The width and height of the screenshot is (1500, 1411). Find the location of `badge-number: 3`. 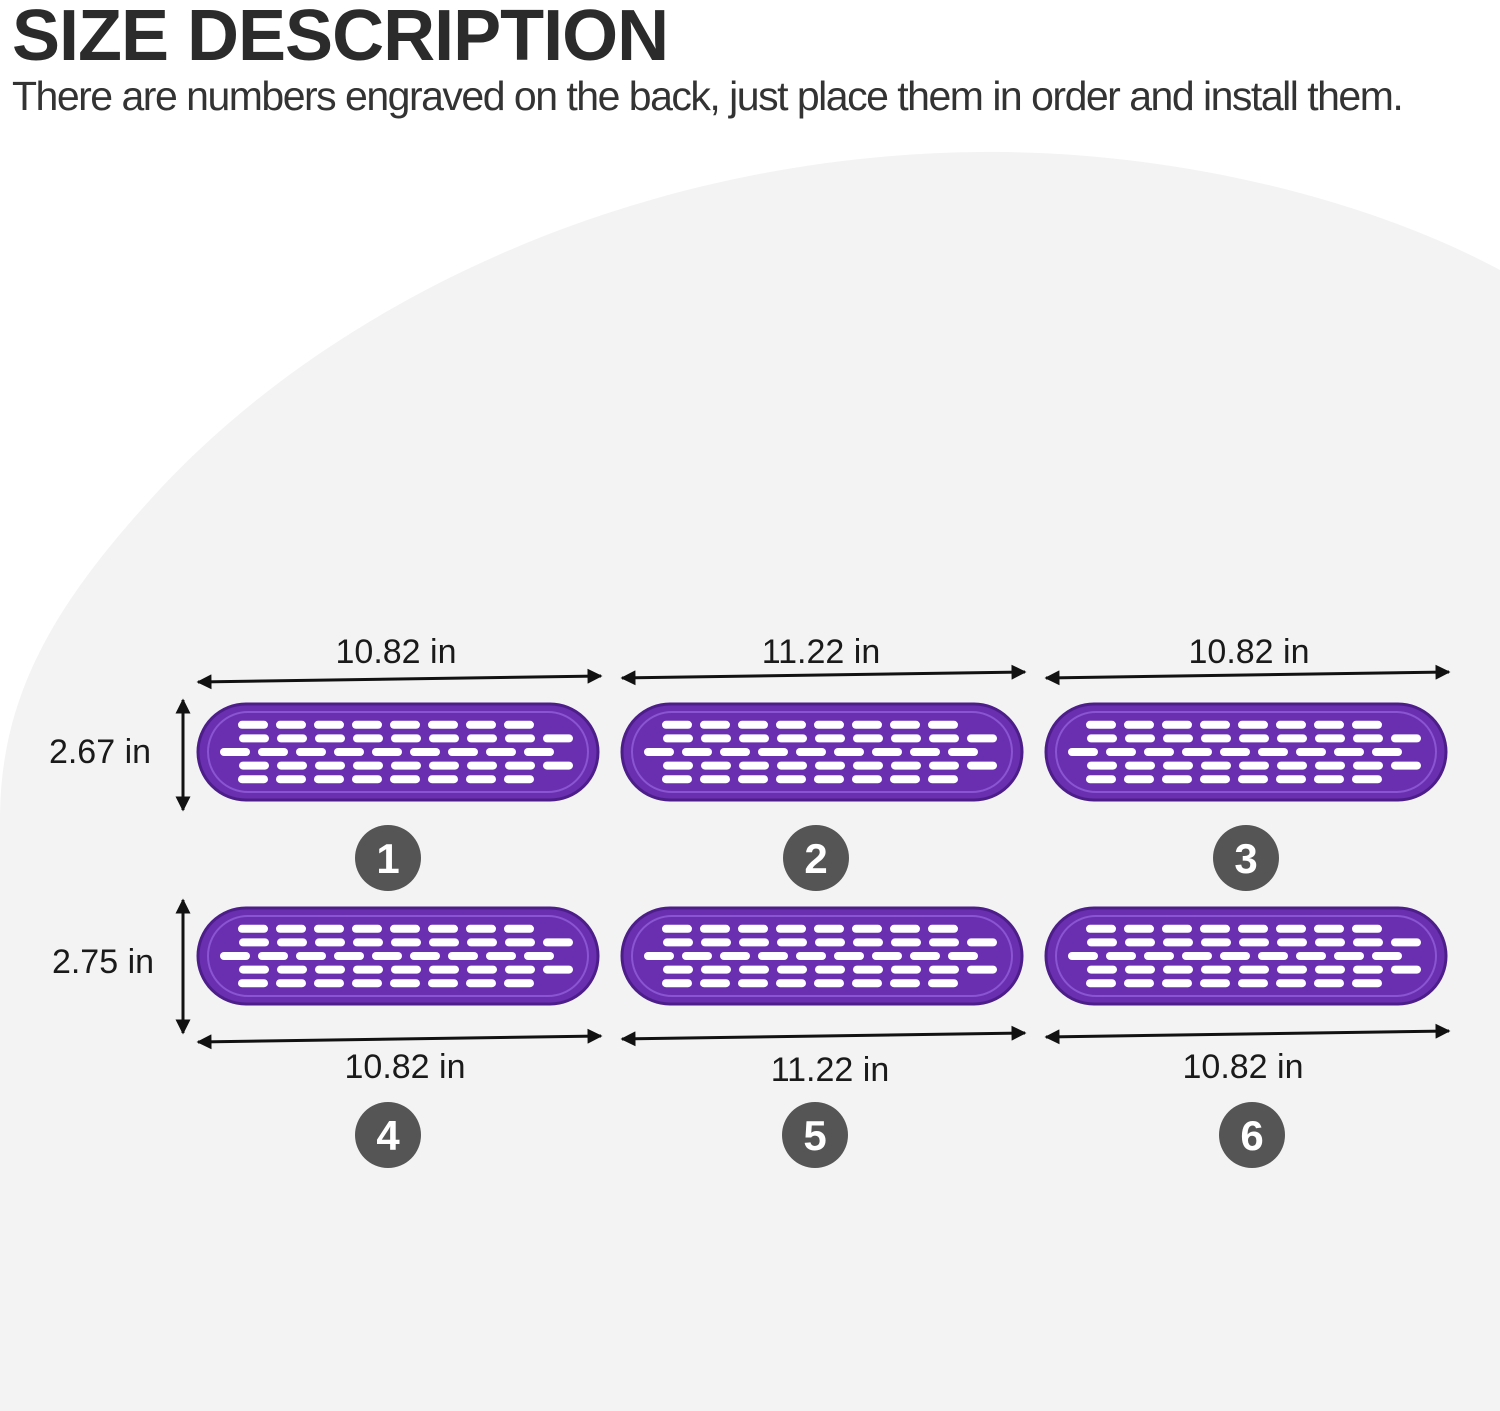

badge-number: 3 is located at coordinates (1245, 858).